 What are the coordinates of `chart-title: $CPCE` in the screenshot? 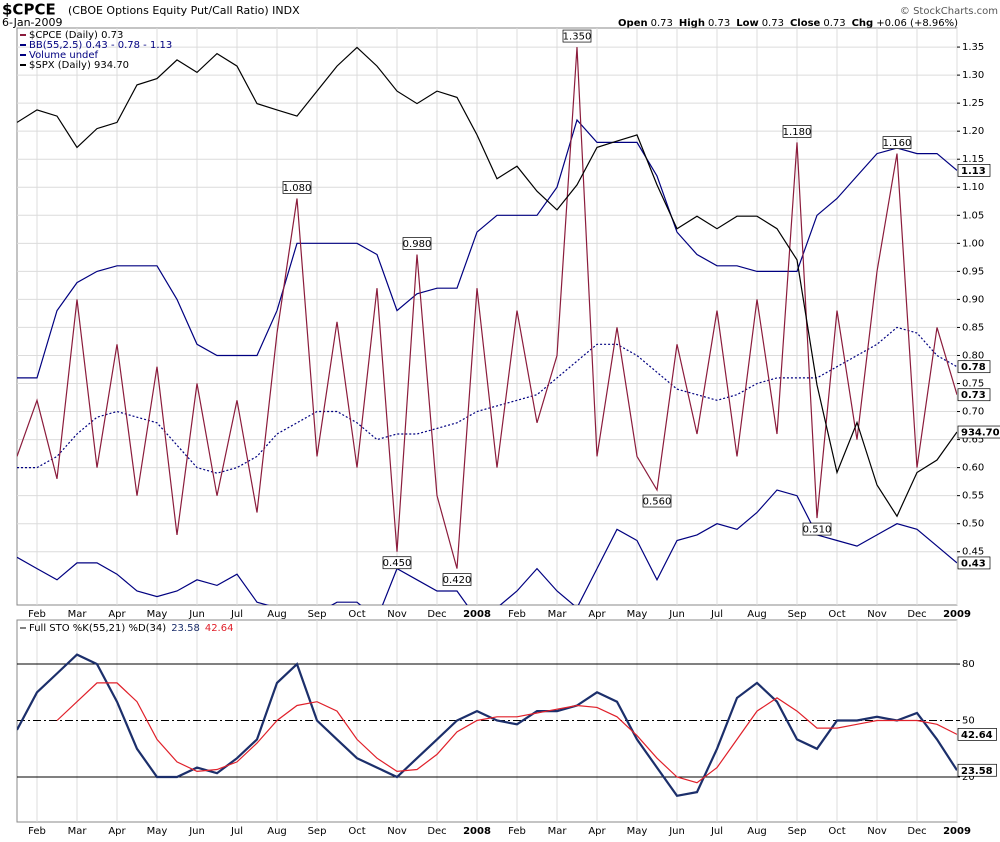 It's located at (29, 10).